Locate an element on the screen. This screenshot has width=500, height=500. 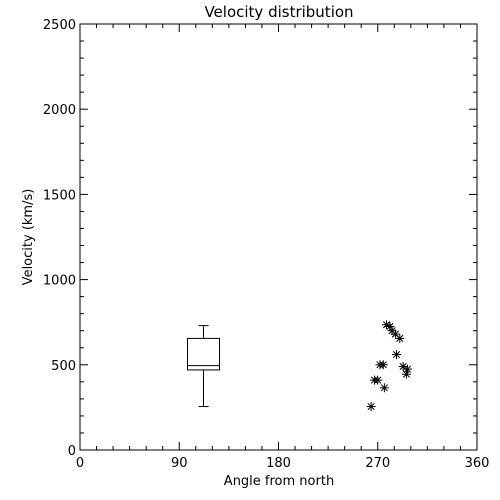
x-tick-label: 360 is located at coordinates (477, 463).